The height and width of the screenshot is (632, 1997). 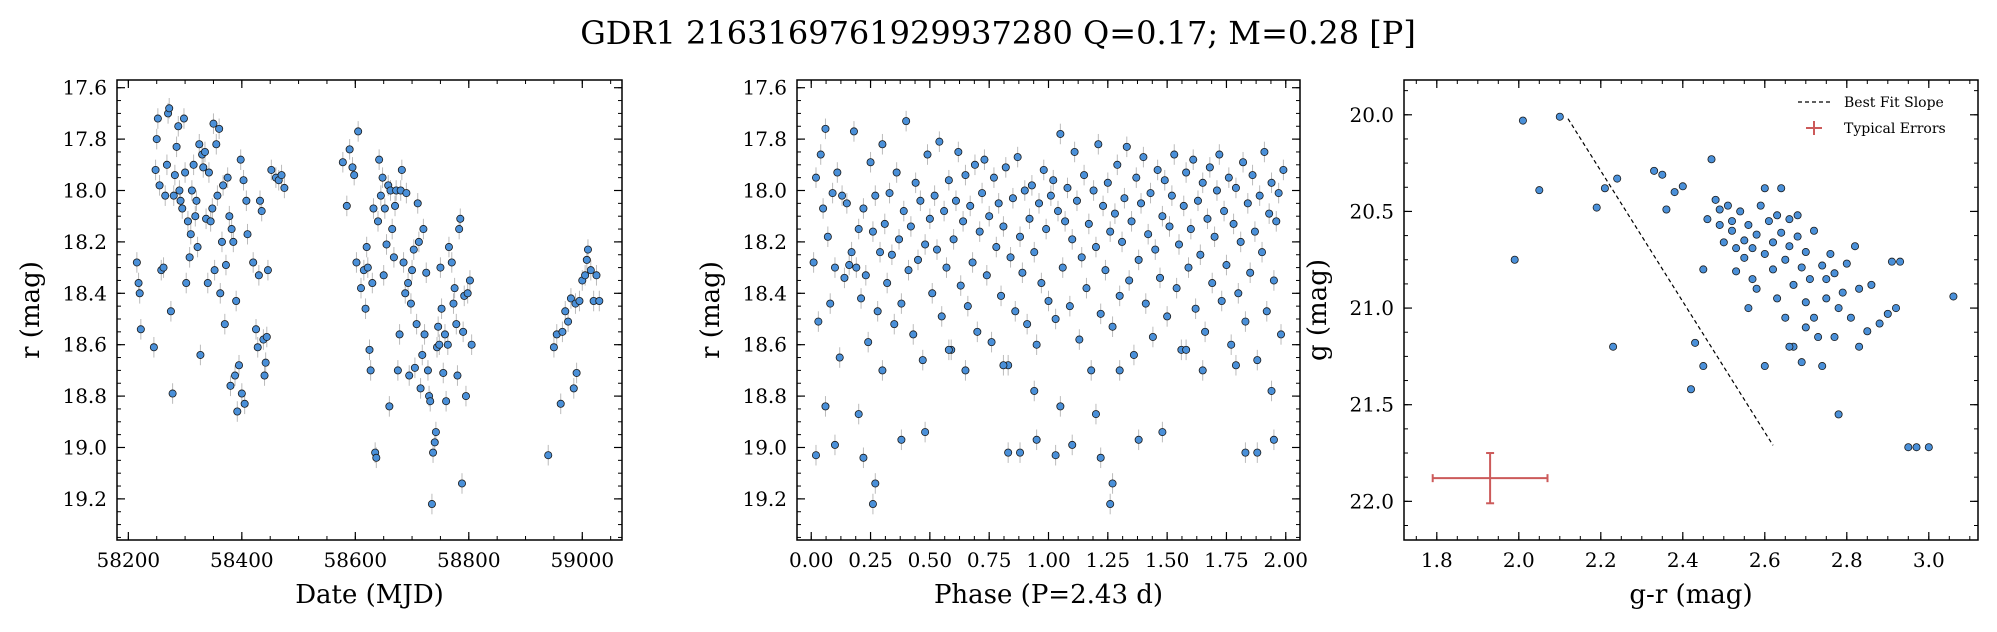 I want to click on data-points, so click(x=1734, y=282).